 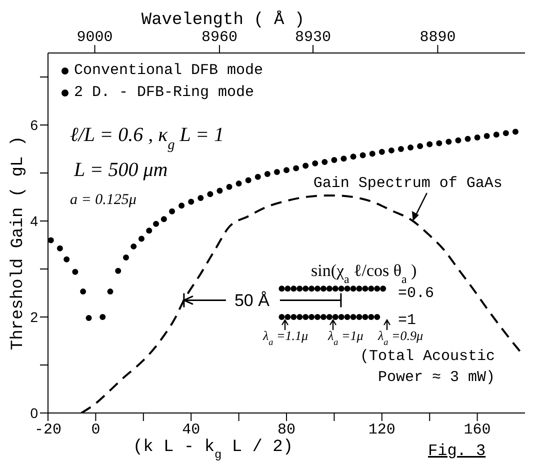 I want to click on annotation: λ$_{a}$=1μ, so click(x=345, y=337).